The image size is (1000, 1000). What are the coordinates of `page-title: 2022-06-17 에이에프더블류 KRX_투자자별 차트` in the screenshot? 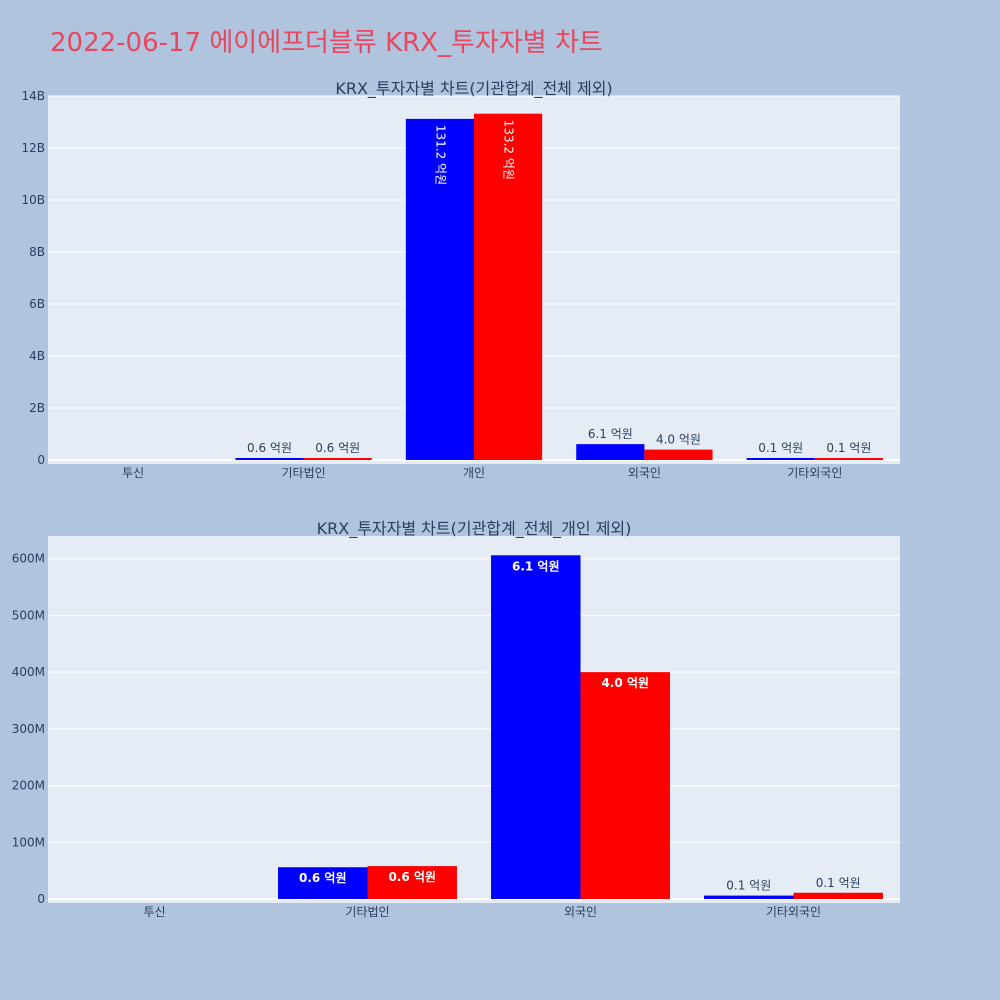 It's located at (326, 43).